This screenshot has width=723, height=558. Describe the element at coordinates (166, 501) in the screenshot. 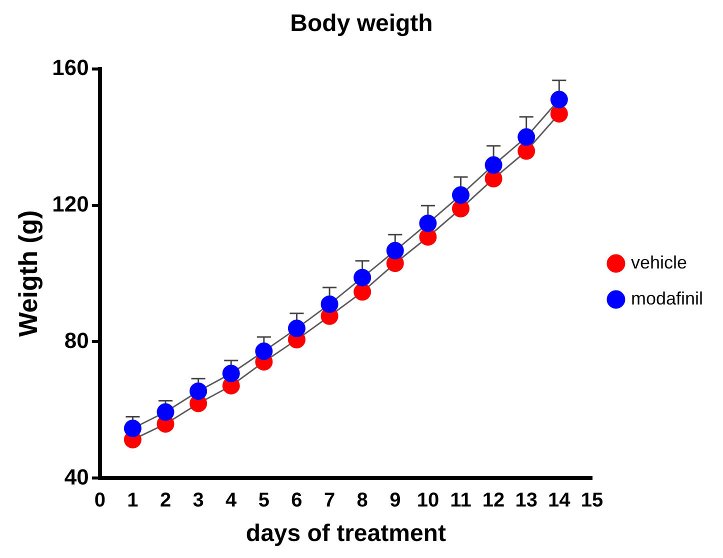

I see `x-tick-label: 2` at that location.